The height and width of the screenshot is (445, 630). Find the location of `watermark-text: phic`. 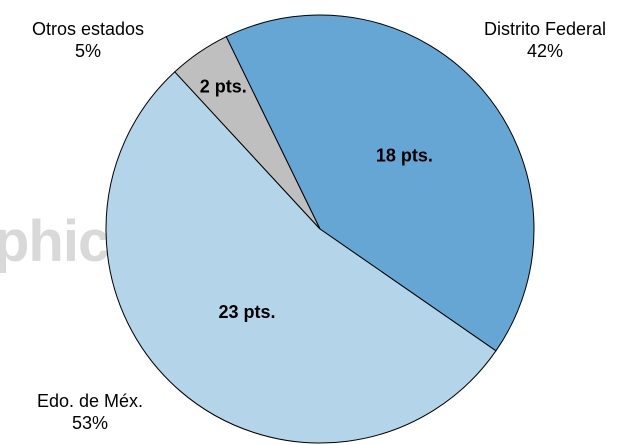

watermark-text: phic is located at coordinates (55, 241).